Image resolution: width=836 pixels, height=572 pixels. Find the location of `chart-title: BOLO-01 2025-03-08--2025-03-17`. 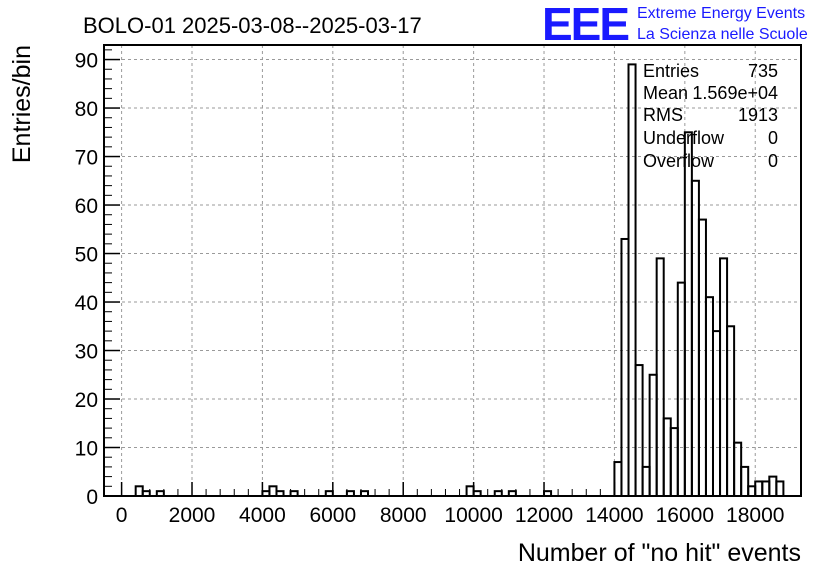

chart-title: BOLO-01 2025-03-08--2025-03-17 is located at coordinates (252, 25).